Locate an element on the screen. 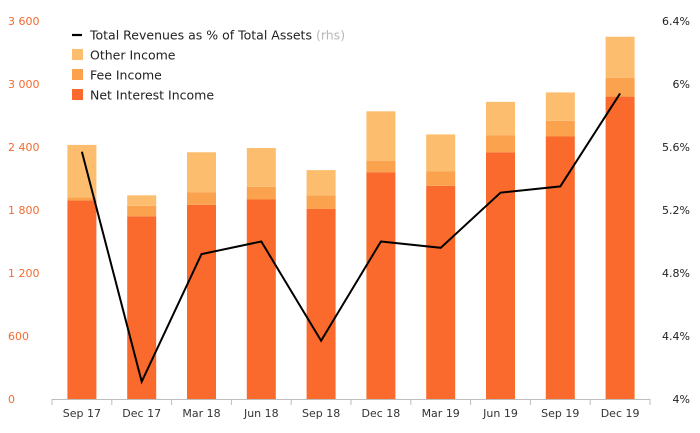  right-tick-label: 4% is located at coordinates (681, 399).